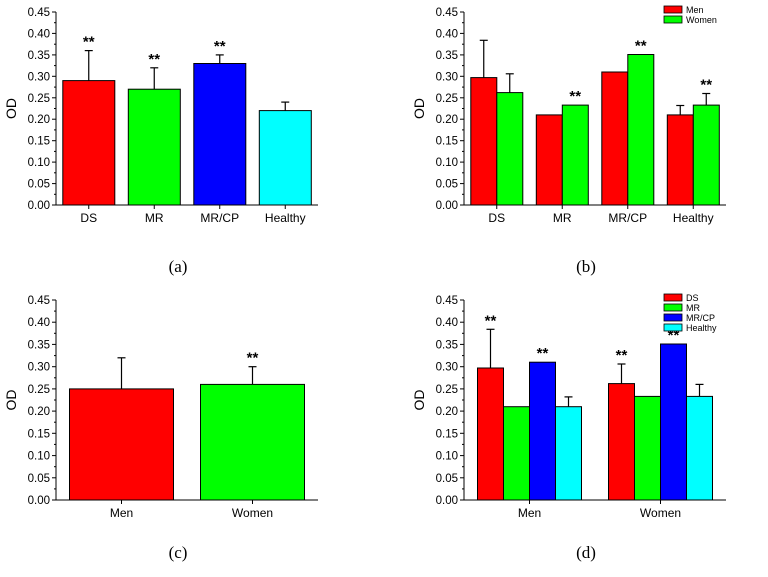 This screenshot has width=768, height=577. Describe the element at coordinates (285, 158) in the screenshot. I see `bar-healthy-healthy` at that location.